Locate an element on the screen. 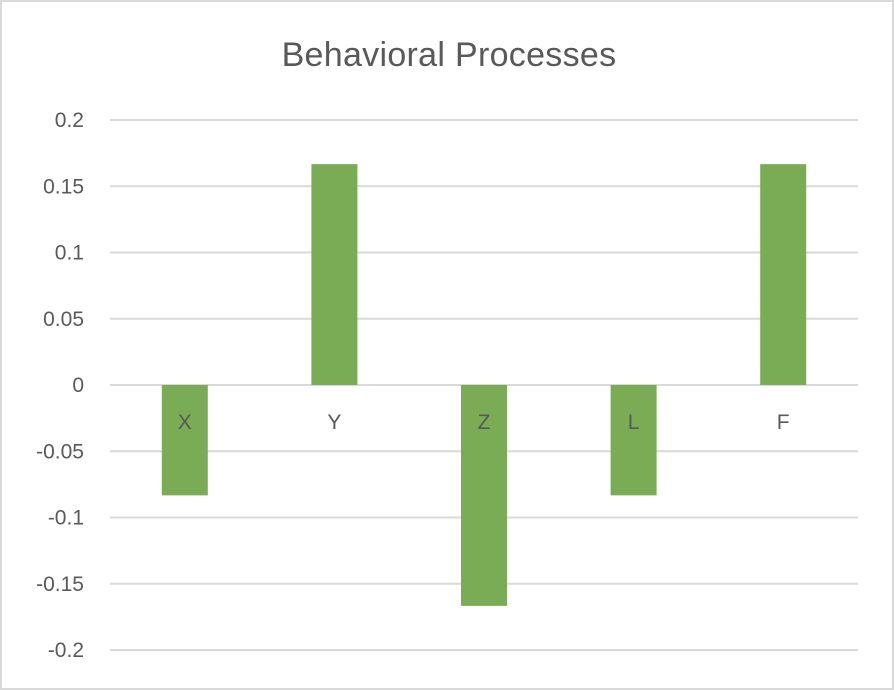  y-tick-label: 0.15 is located at coordinates (63, 186).